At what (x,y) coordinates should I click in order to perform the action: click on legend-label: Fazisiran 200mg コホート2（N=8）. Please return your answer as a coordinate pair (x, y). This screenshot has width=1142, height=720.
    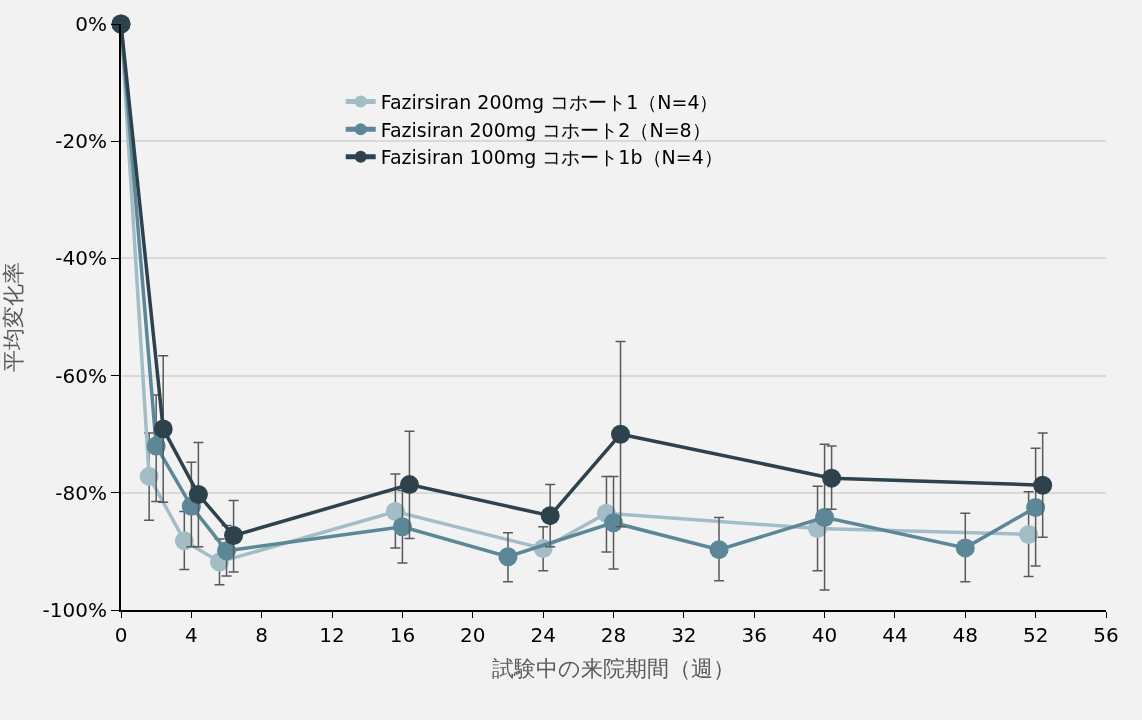
    Looking at the image, I should click on (545, 129).